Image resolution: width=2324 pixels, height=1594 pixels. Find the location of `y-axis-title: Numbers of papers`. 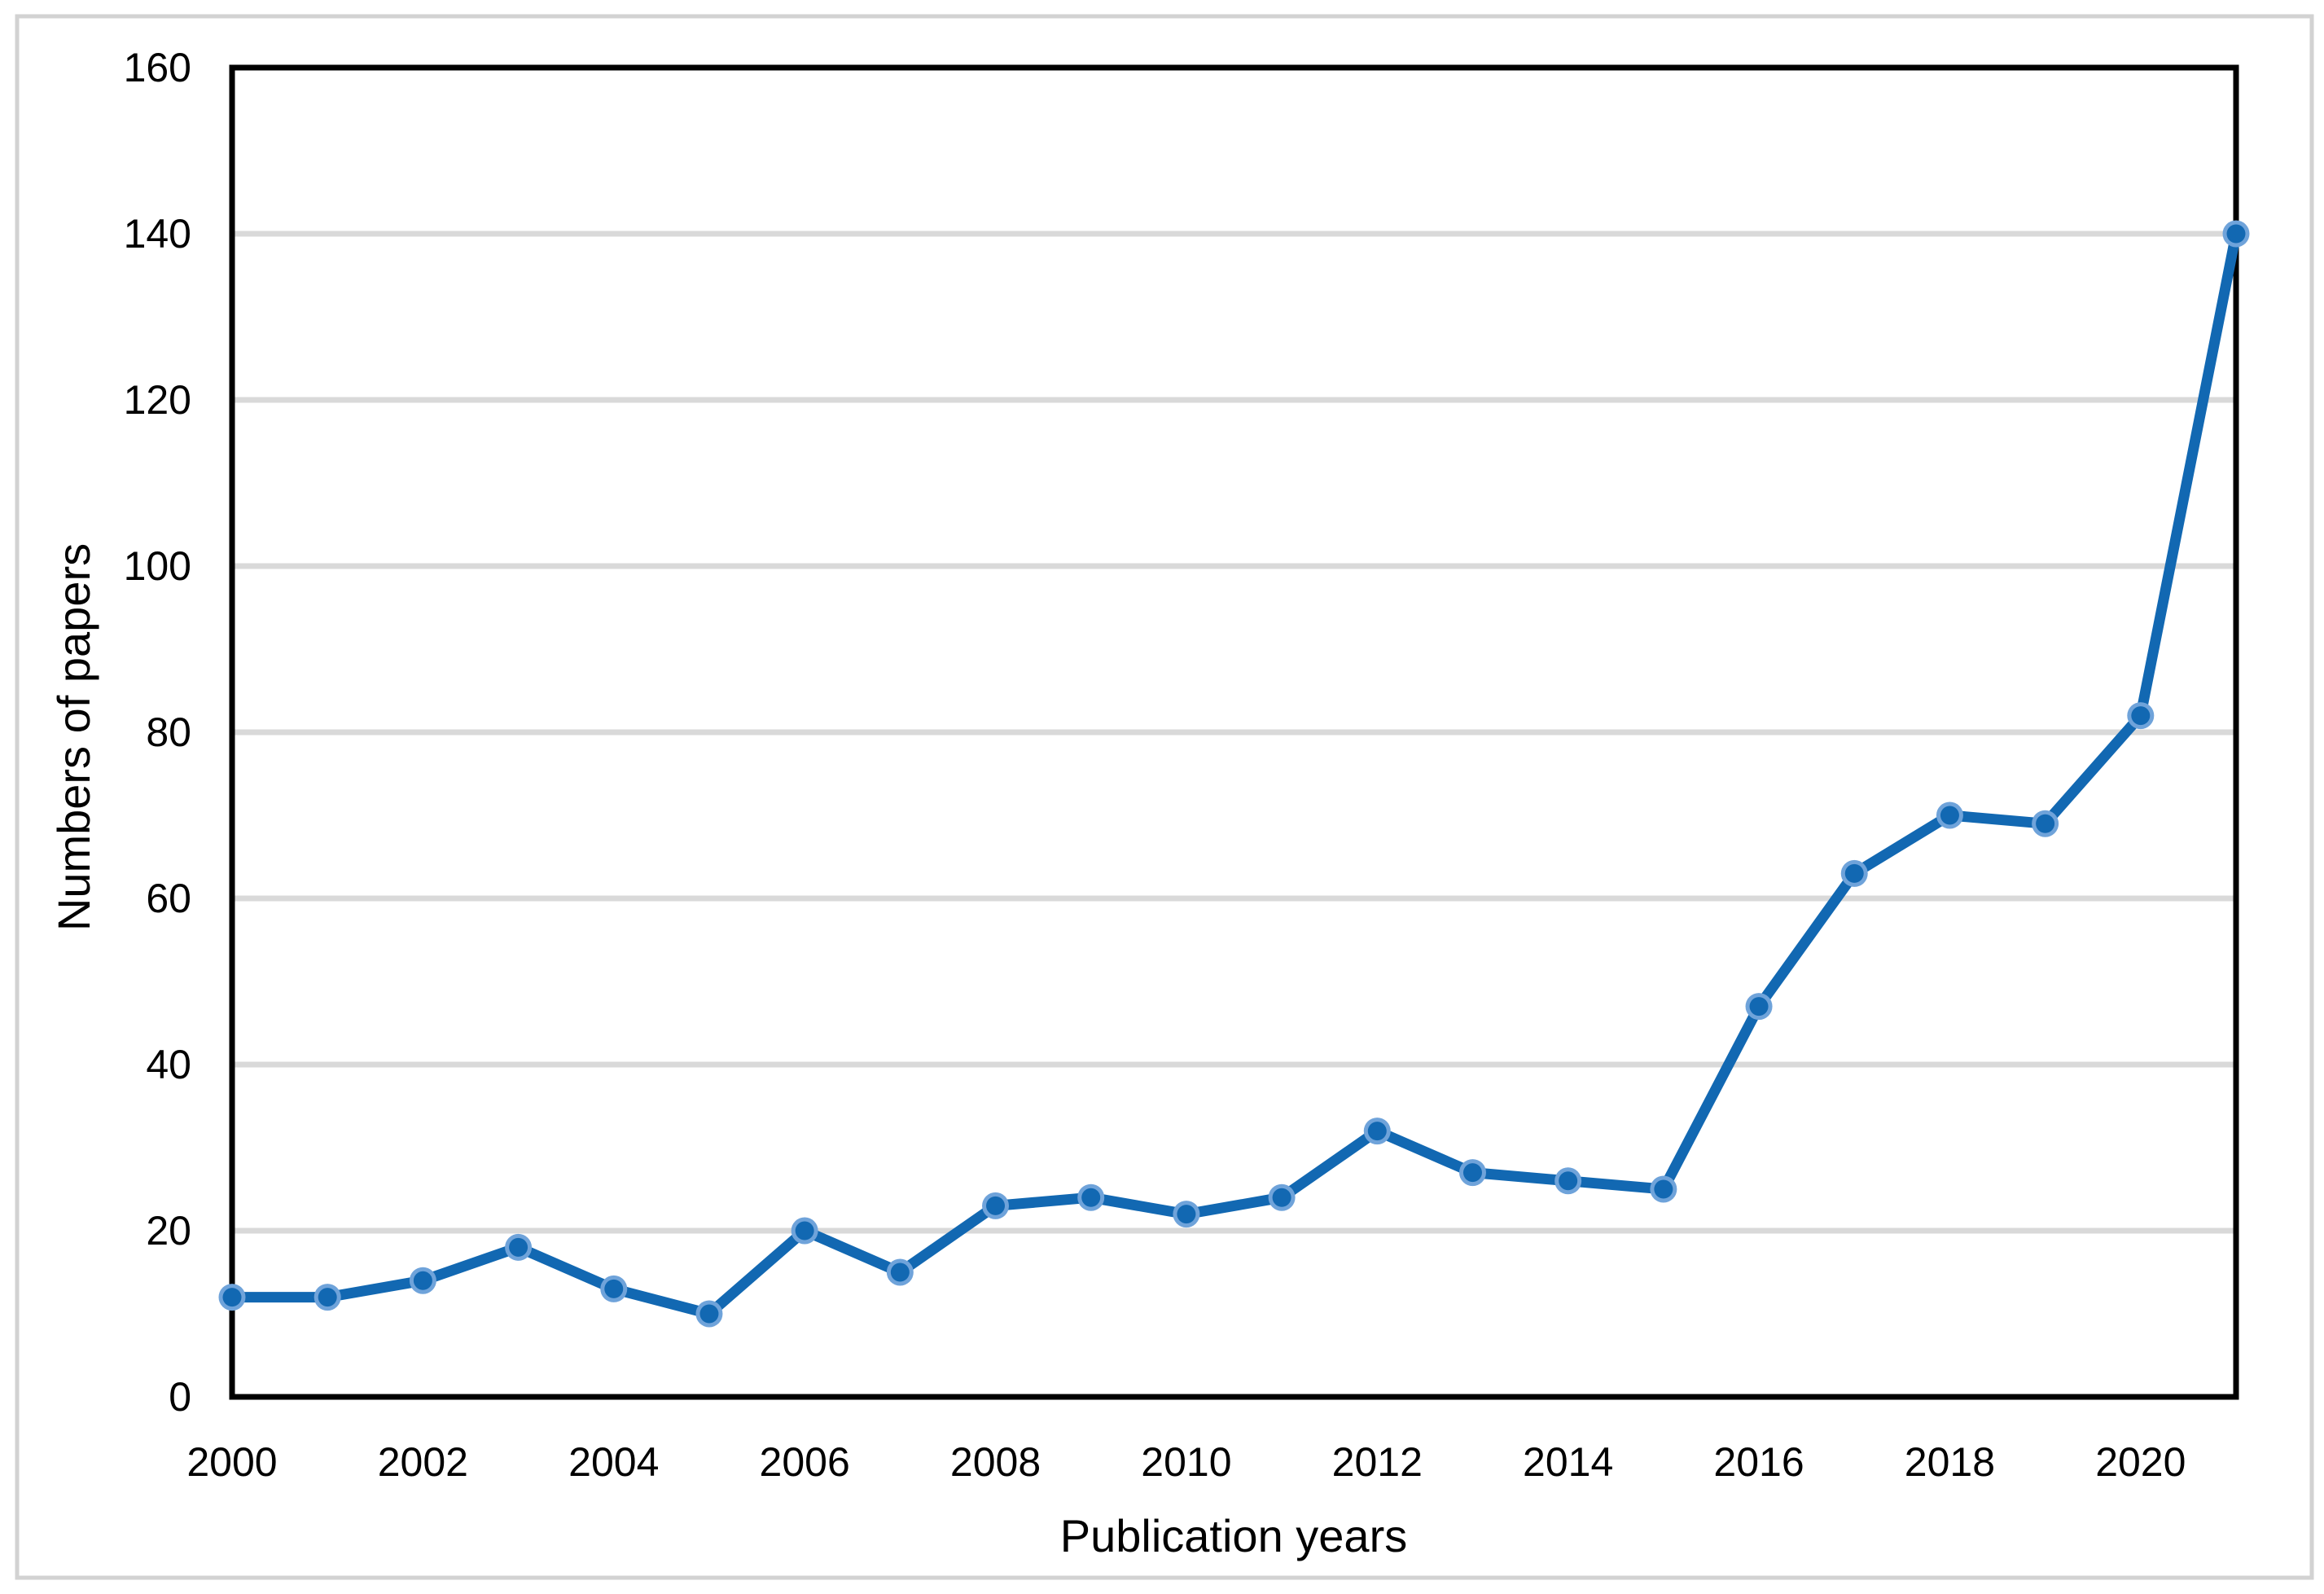

y-axis-title: Numbers of papers is located at coordinates (73, 737).